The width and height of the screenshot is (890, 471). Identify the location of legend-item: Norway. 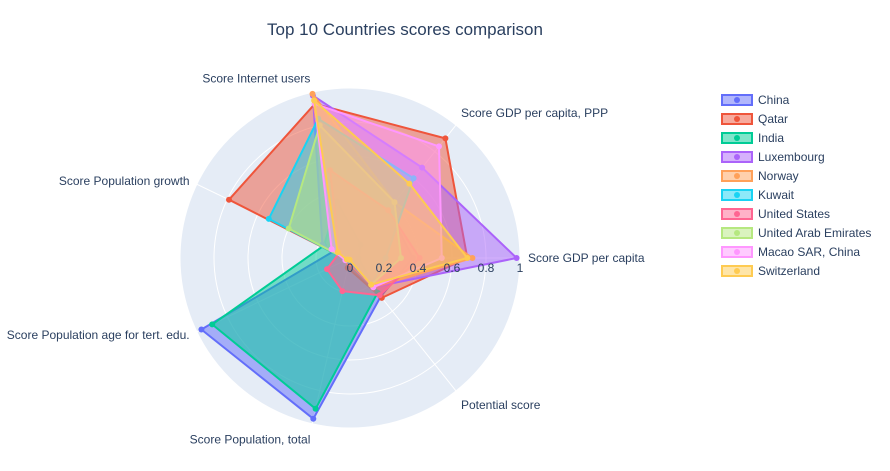
(760, 176).